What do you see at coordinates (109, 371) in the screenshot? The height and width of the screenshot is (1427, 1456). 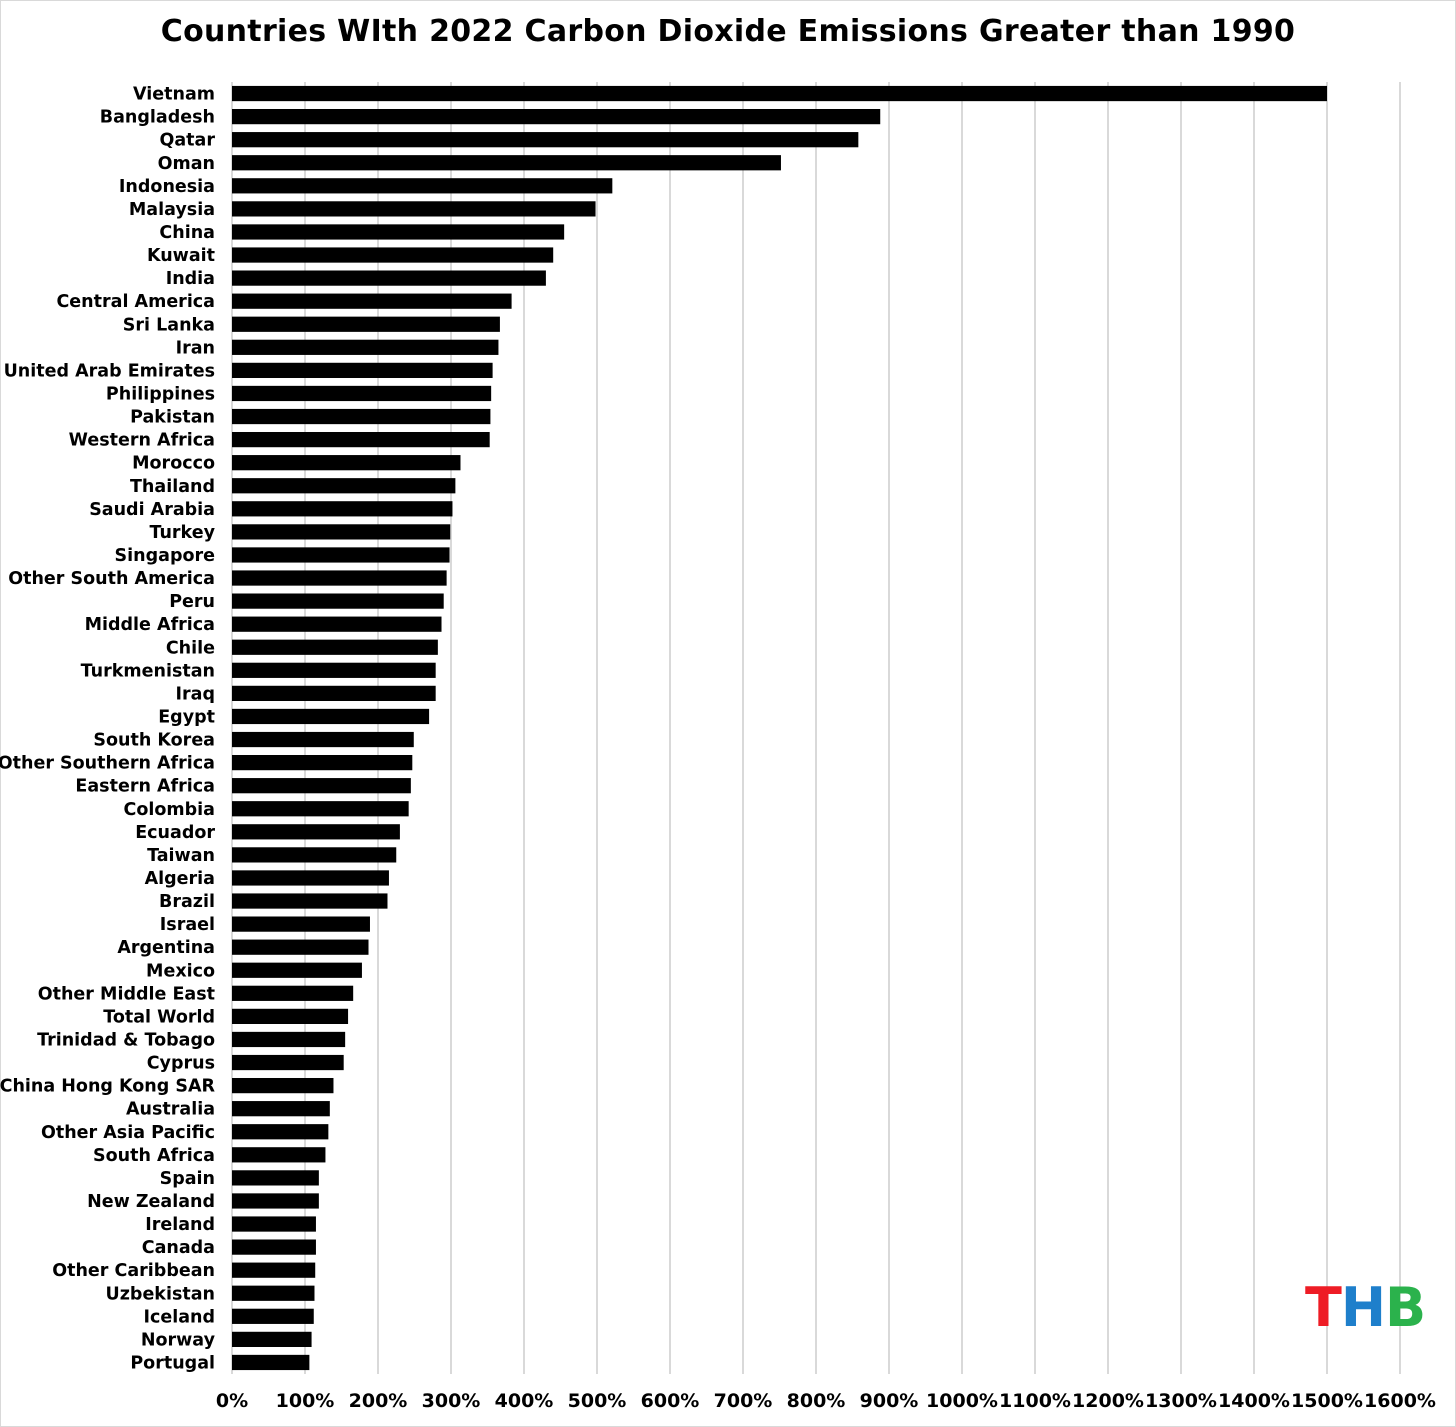 I see `category-label: United Arab Emirates` at bounding box center [109, 371].